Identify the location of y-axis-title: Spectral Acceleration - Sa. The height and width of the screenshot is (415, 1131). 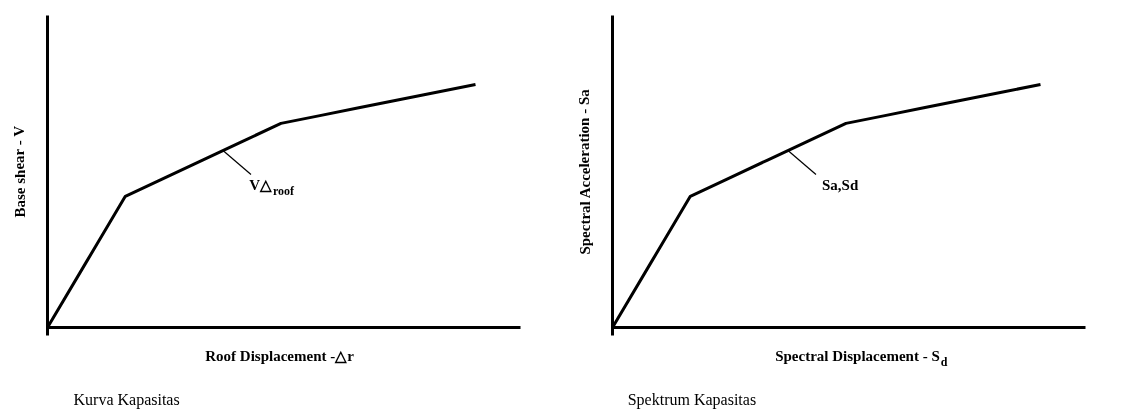
(584, 171).